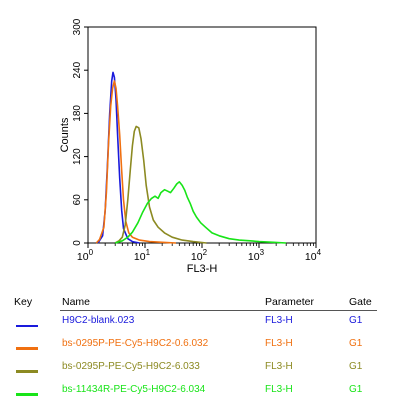  What do you see at coordinates (23, 302) in the screenshot?
I see `key-header: Key` at bounding box center [23, 302].